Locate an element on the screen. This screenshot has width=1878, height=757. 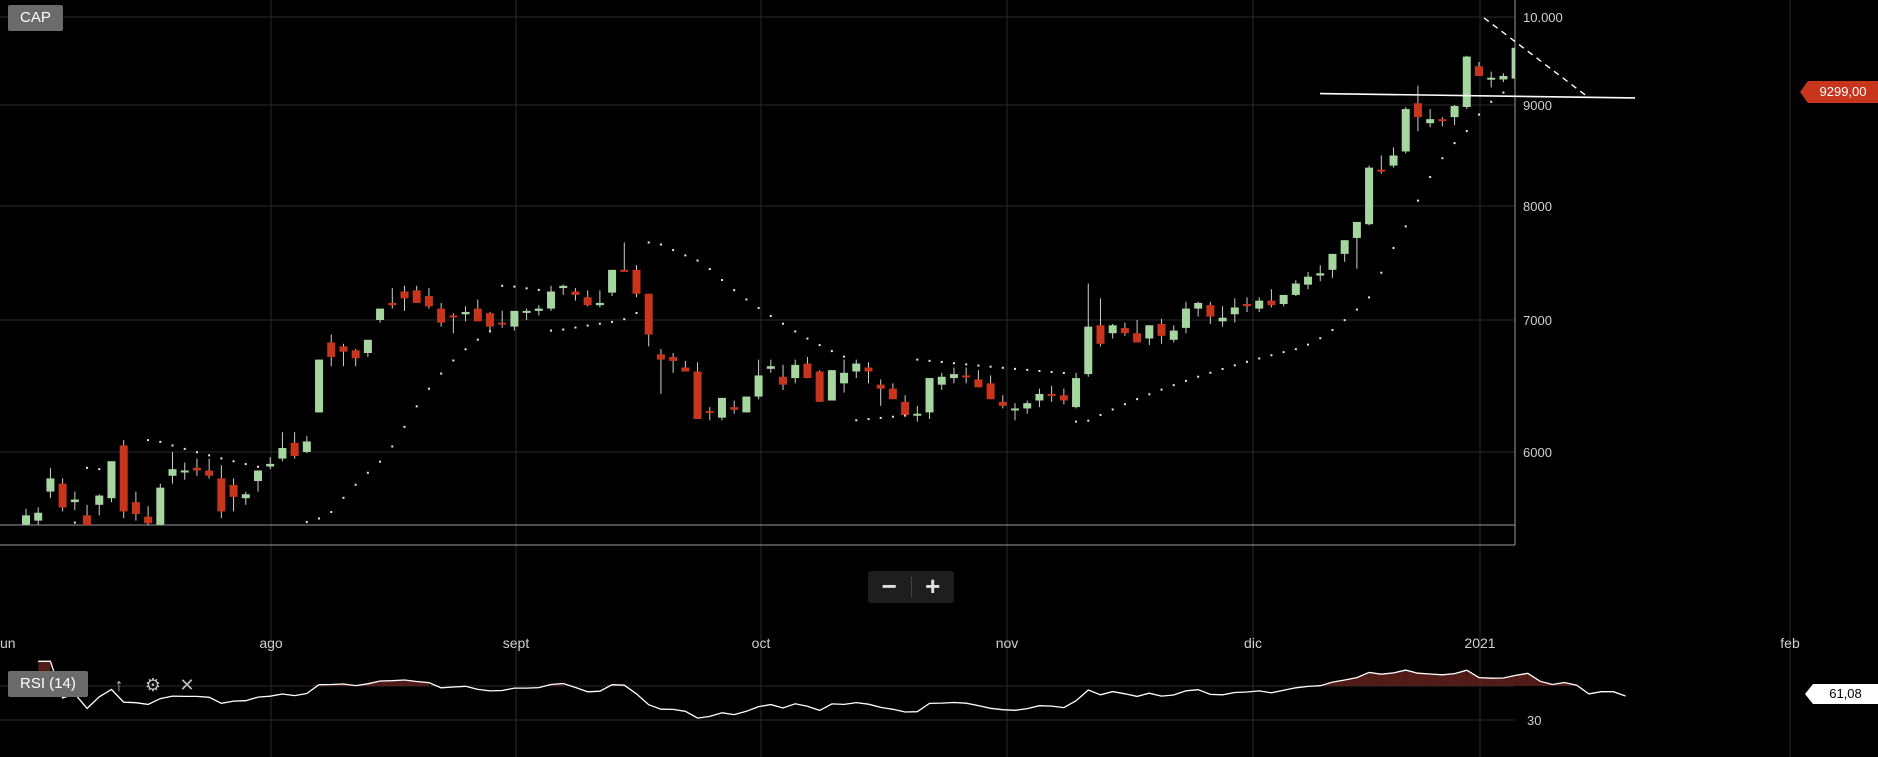
close-icon: ✕ is located at coordinates (187, 684).